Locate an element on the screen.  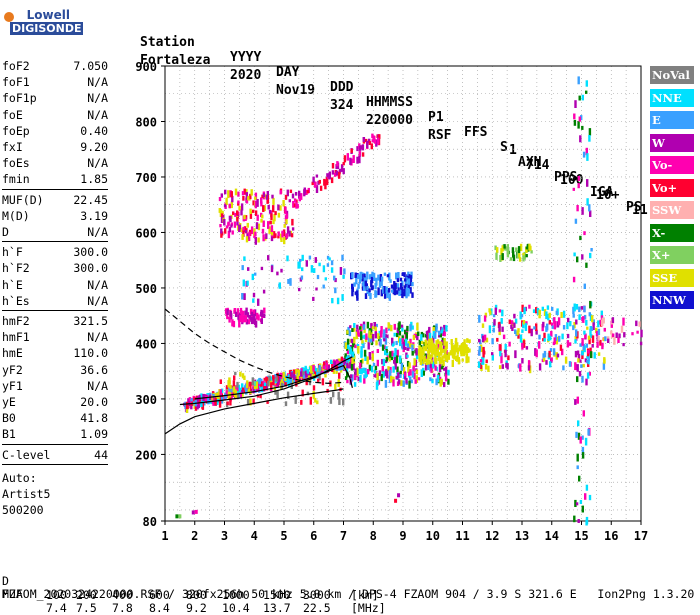
range-value: 1500 is located at coordinates (277, 595).